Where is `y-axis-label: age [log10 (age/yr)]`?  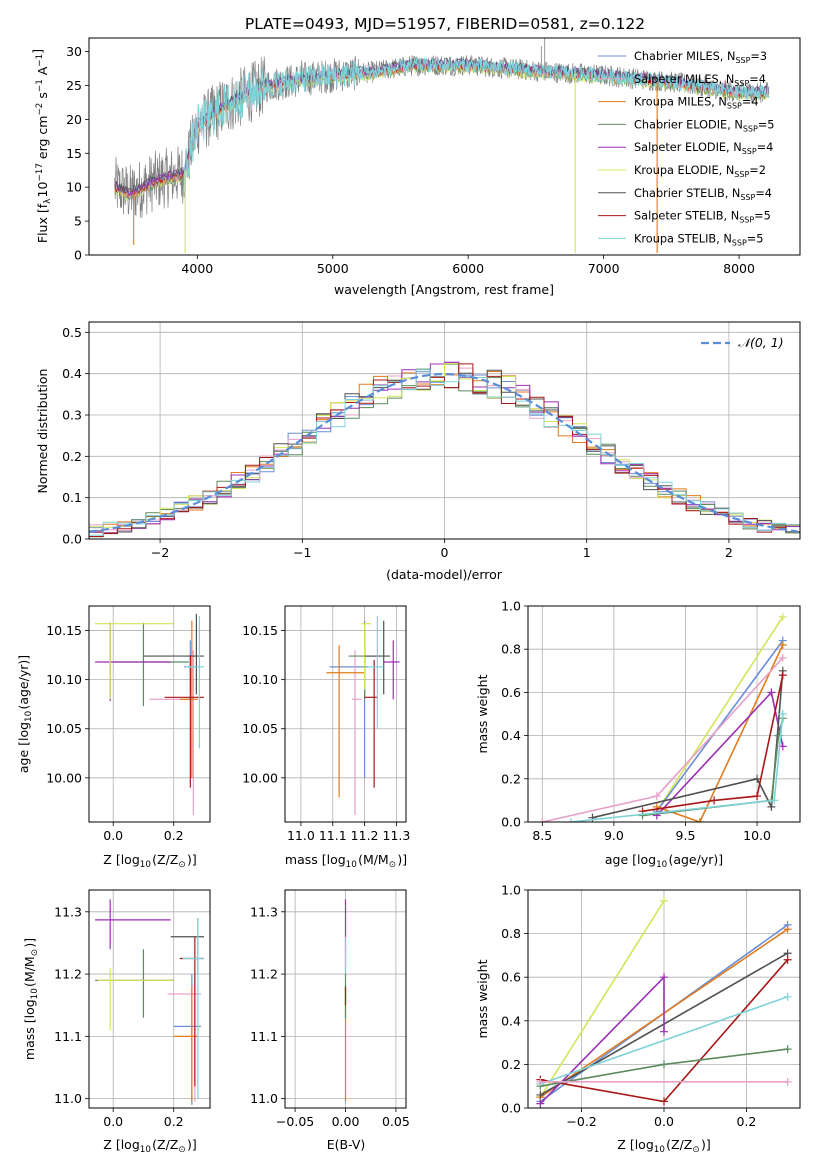 y-axis-label: age [log10 (age/yr)] is located at coordinates (25, 714).